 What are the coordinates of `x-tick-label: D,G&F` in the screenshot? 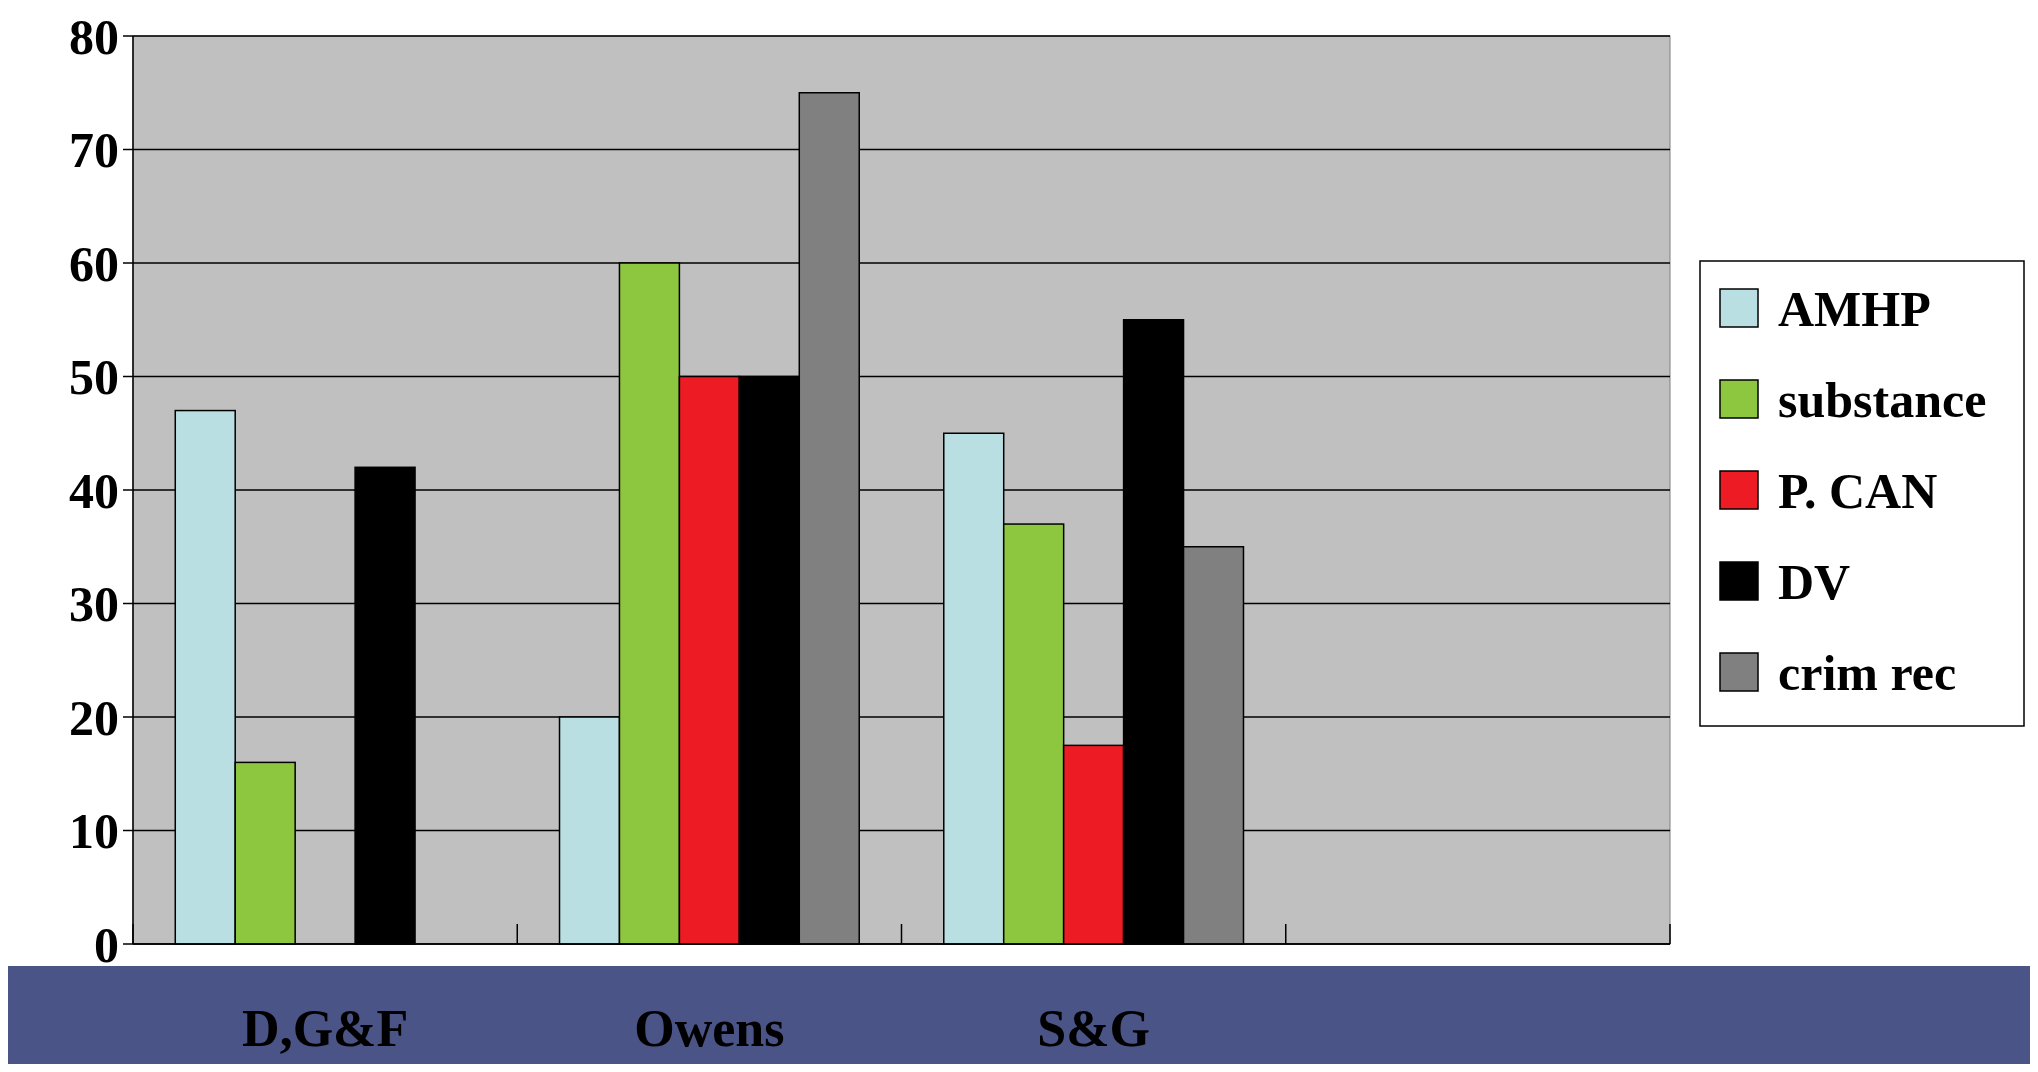 It's located at (325, 1028).